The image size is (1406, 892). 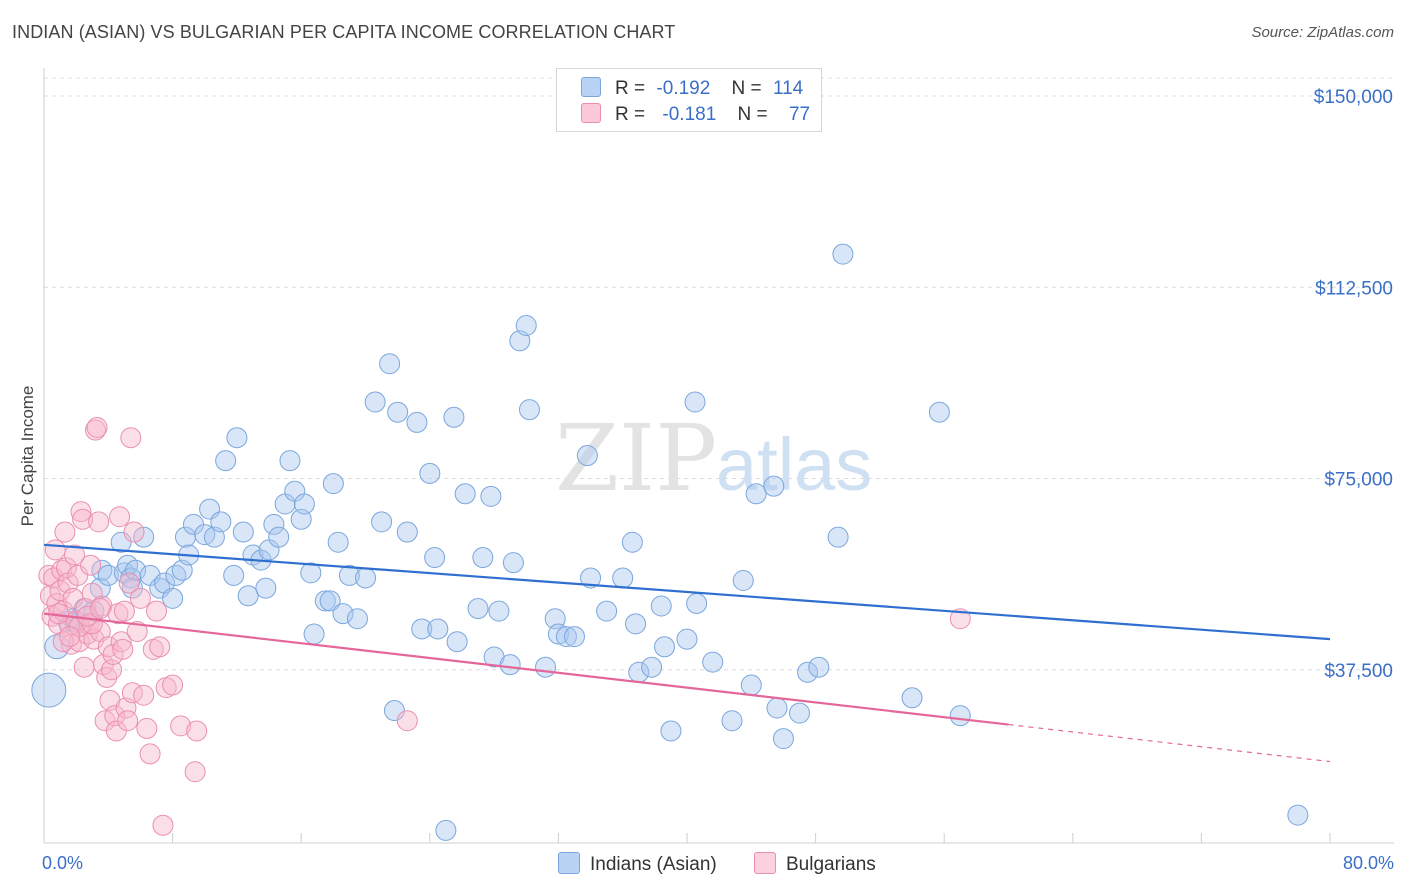 I want to click on source-label: Source: ZipAtlas.com, so click(x=1322, y=32).